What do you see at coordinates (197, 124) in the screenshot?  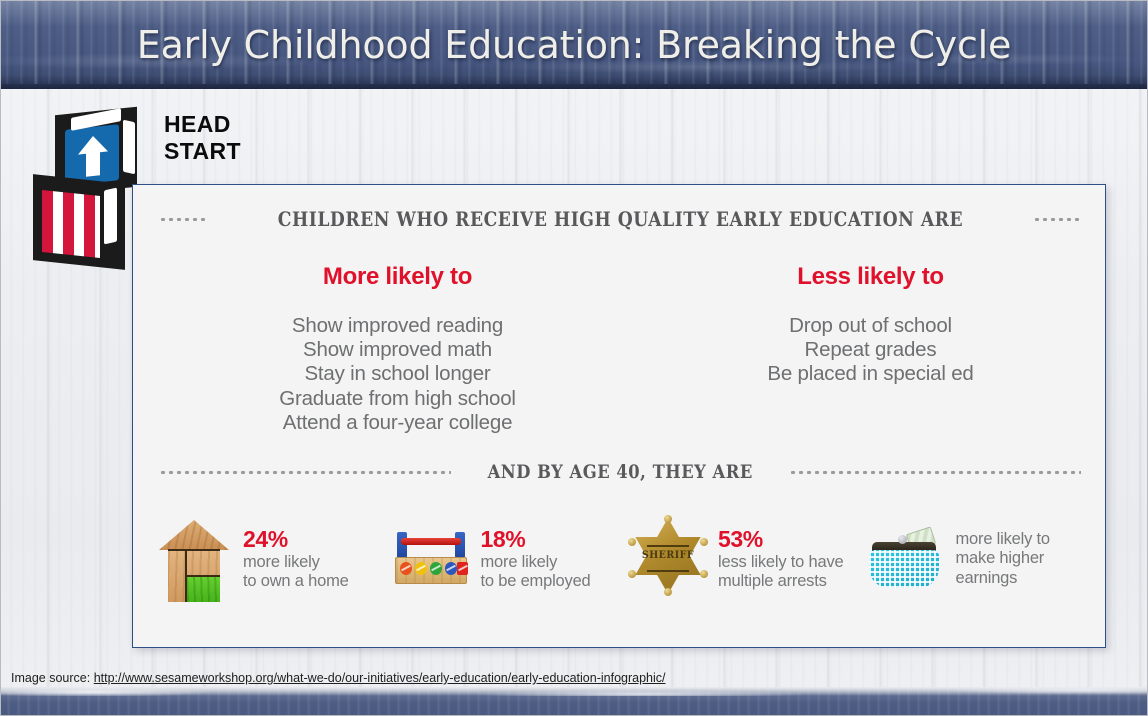 I see `wordmark-line-1: HEAD` at bounding box center [197, 124].